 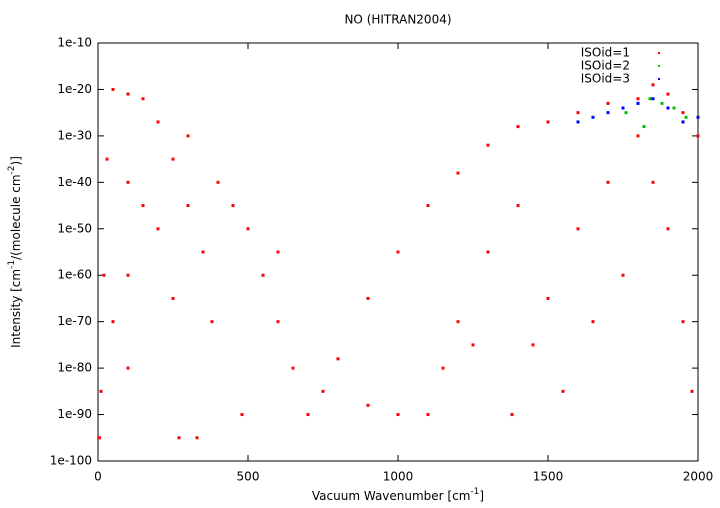 What do you see at coordinates (74, 89) in the screenshot?
I see `y-tick-label: 1e-20` at bounding box center [74, 89].